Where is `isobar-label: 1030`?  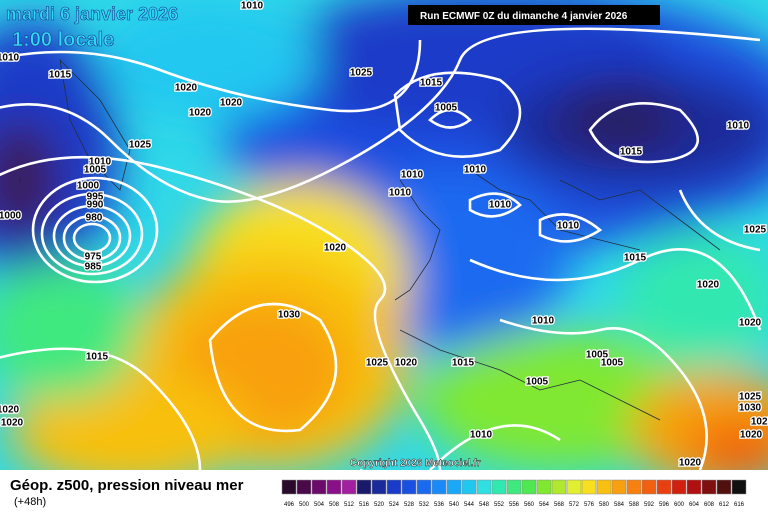 isobar-label: 1030 is located at coordinates (289, 315).